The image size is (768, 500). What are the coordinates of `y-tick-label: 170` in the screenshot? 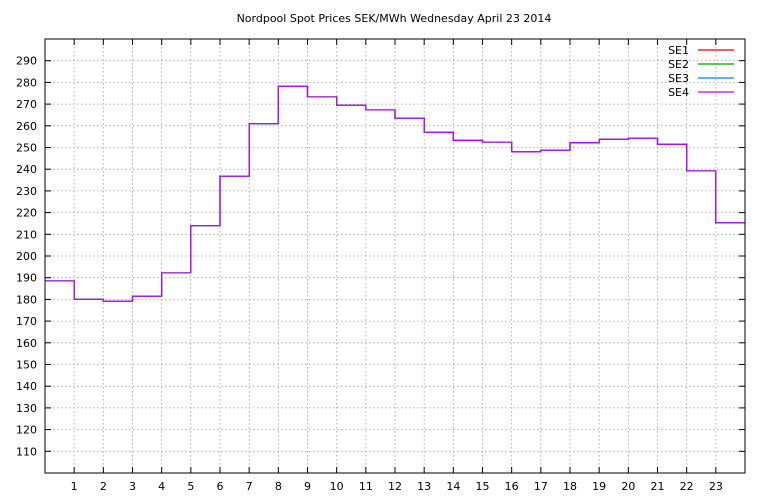 It's located at (26, 321).